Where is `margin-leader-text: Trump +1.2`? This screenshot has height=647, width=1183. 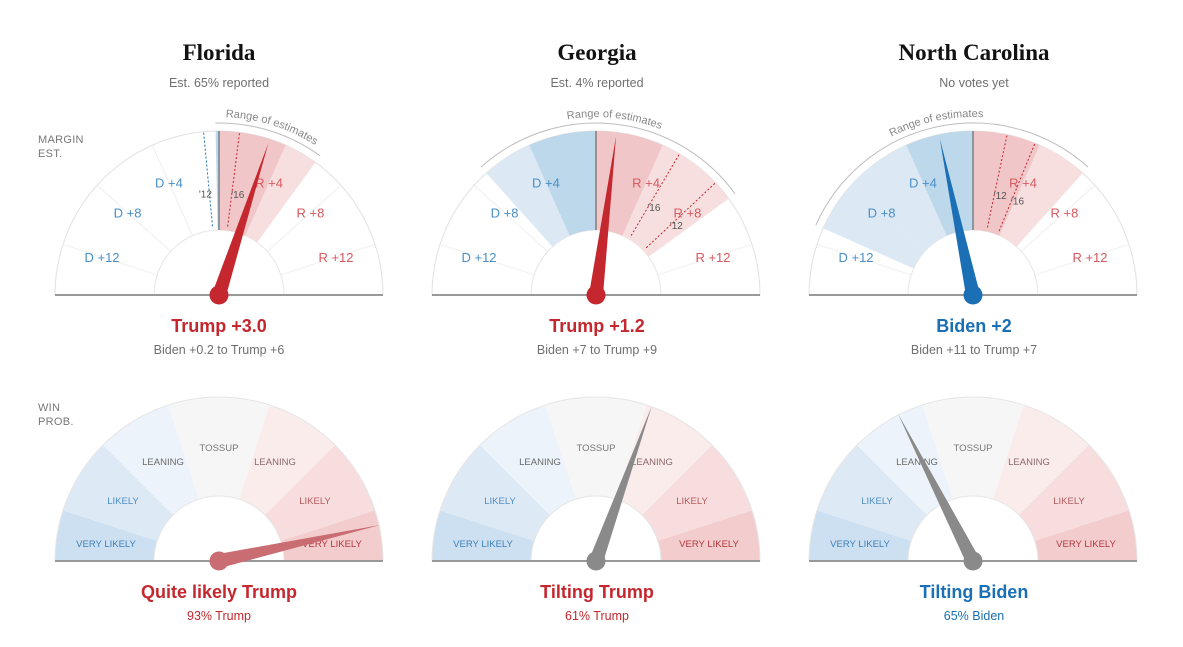 margin-leader-text: Trump +1.2 is located at coordinates (597, 326).